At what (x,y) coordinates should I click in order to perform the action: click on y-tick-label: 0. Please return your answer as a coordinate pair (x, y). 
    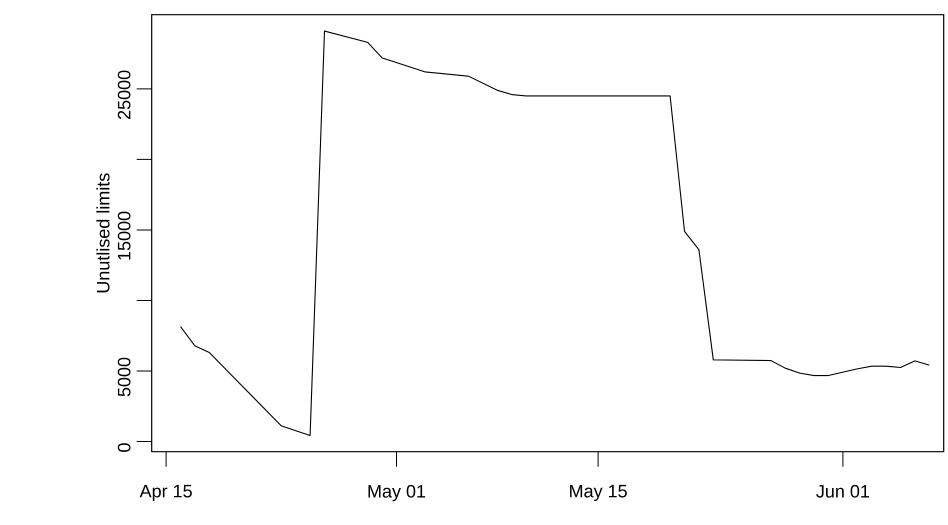
    Looking at the image, I should click on (124, 447).